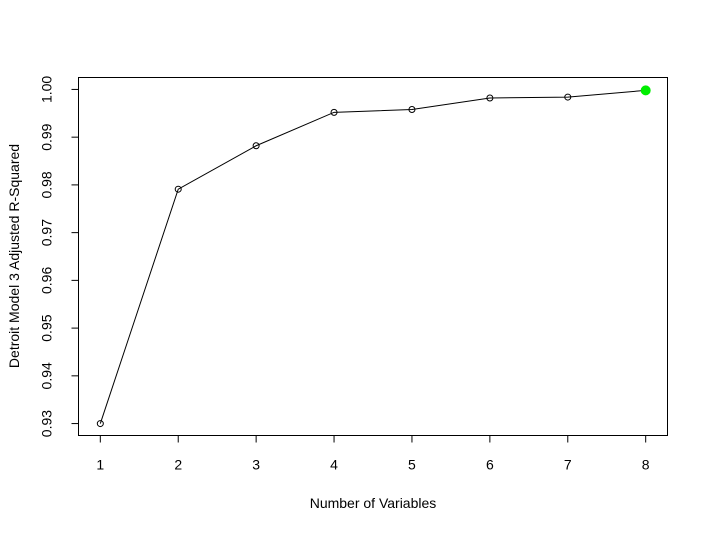 The width and height of the screenshot is (708, 533). I want to click on x-axis-title: Number of Variables, so click(373, 503).